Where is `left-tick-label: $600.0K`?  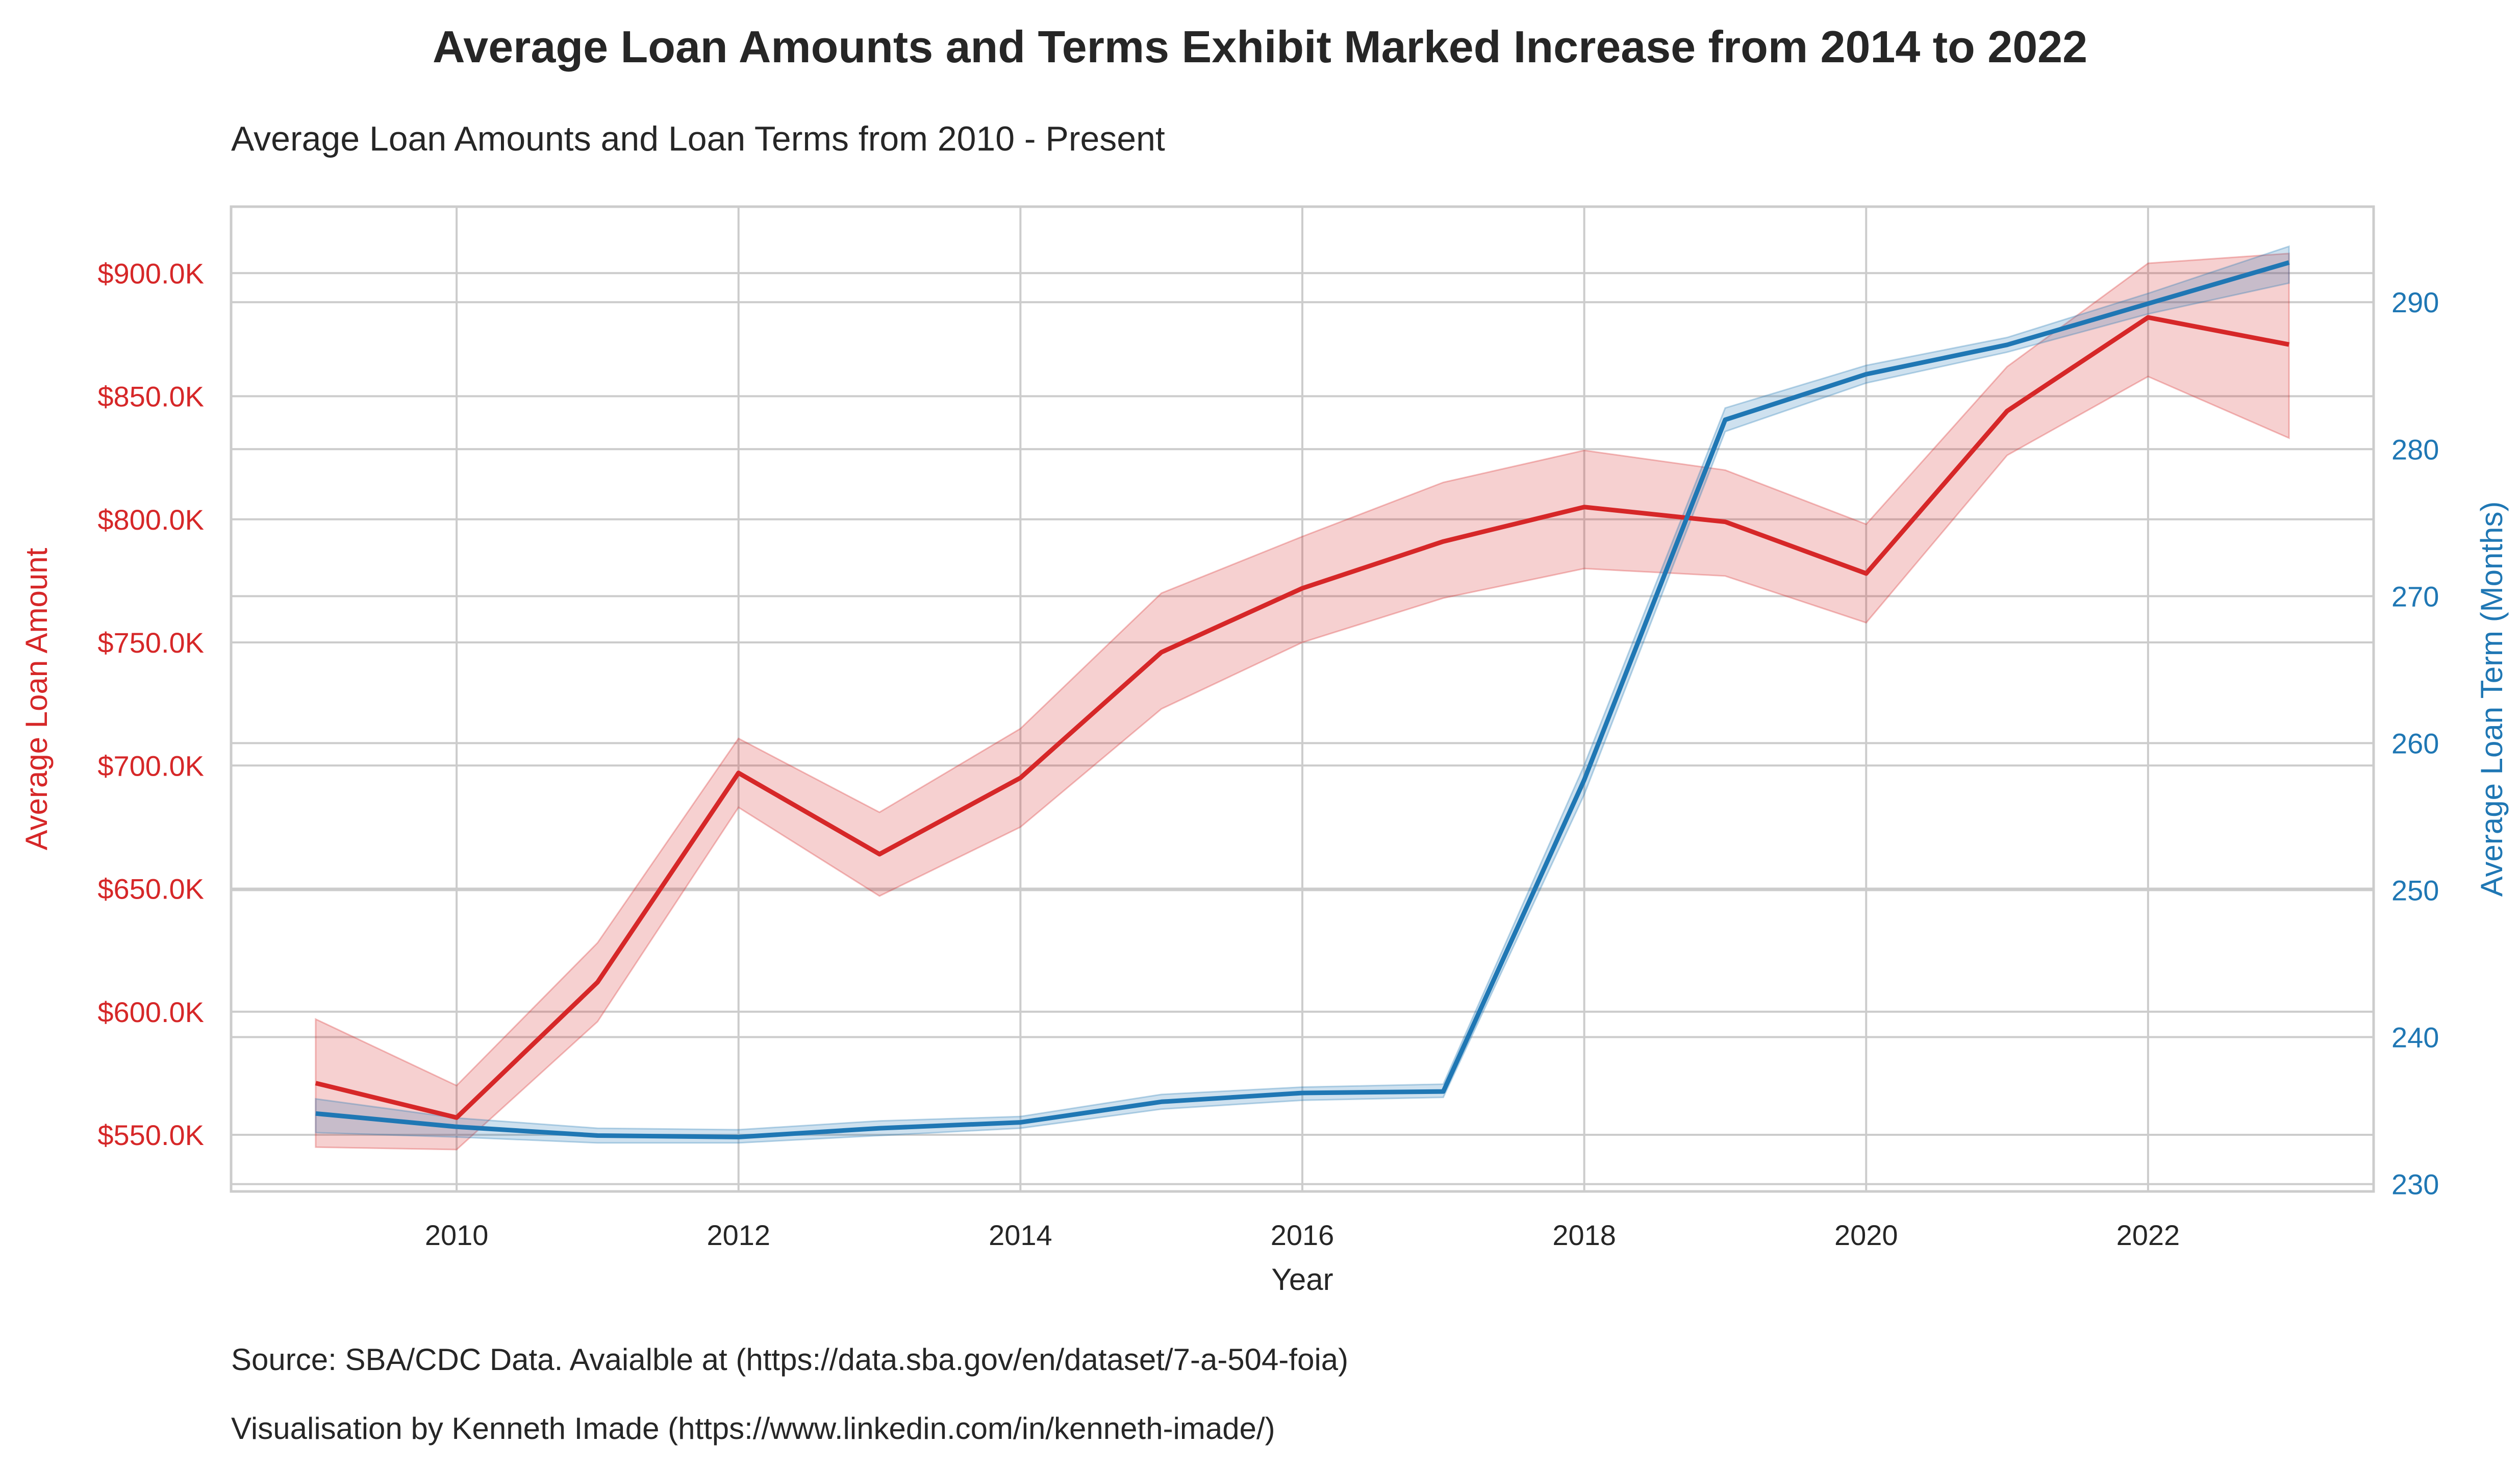 left-tick-label: $600.0K is located at coordinates (150, 1012).